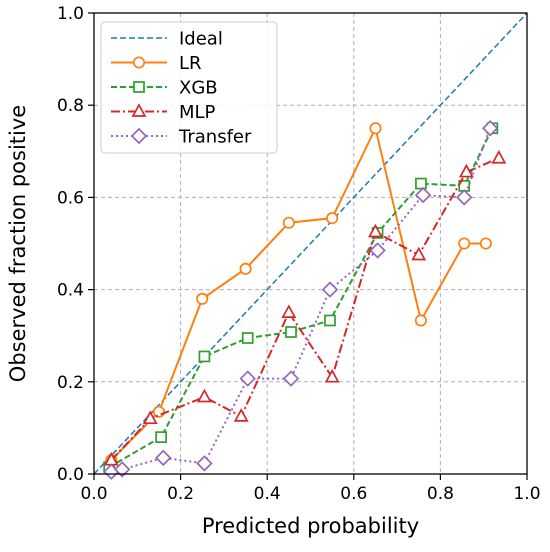 The height and width of the screenshot is (552, 550). Describe the element at coordinates (310, 489) in the screenshot. I see `x-axis-ticks: 0.0 0.2 0.4 0.6 0.8 1.0` at that location.